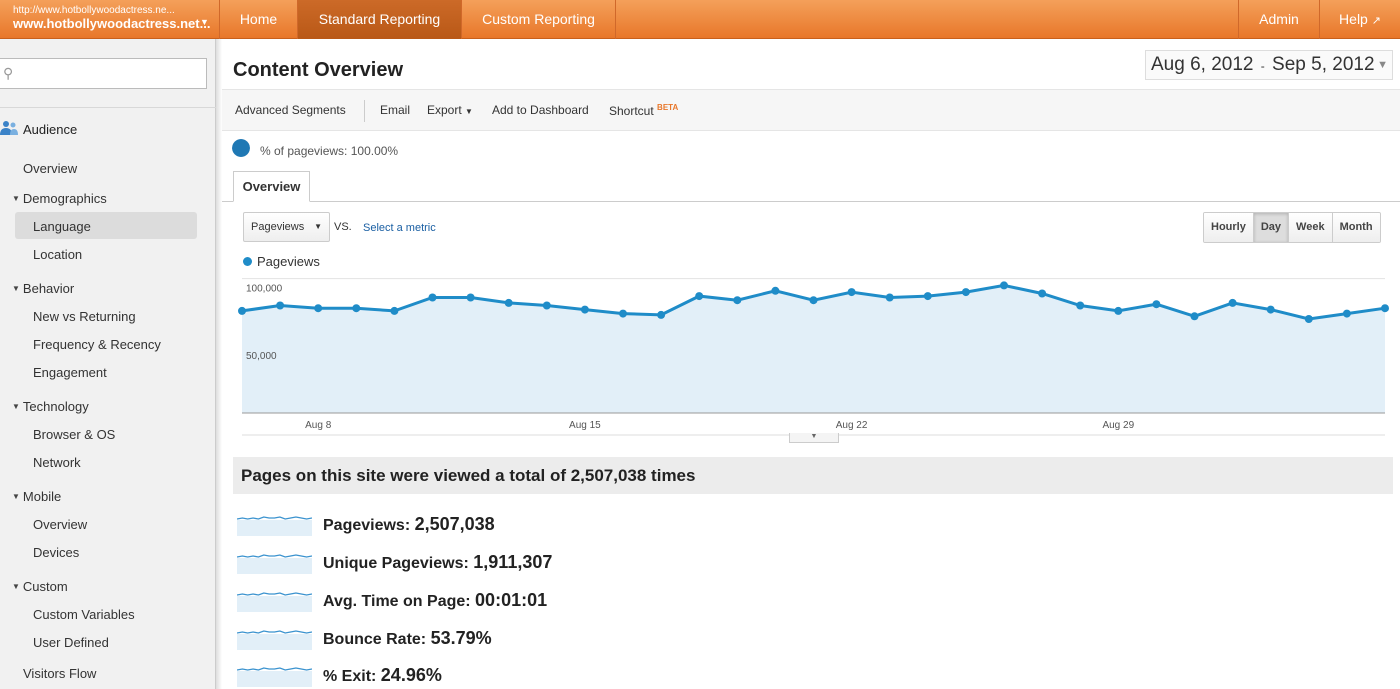 The width and height of the screenshot is (1400, 689). I want to click on week-button: Week, so click(1311, 227).